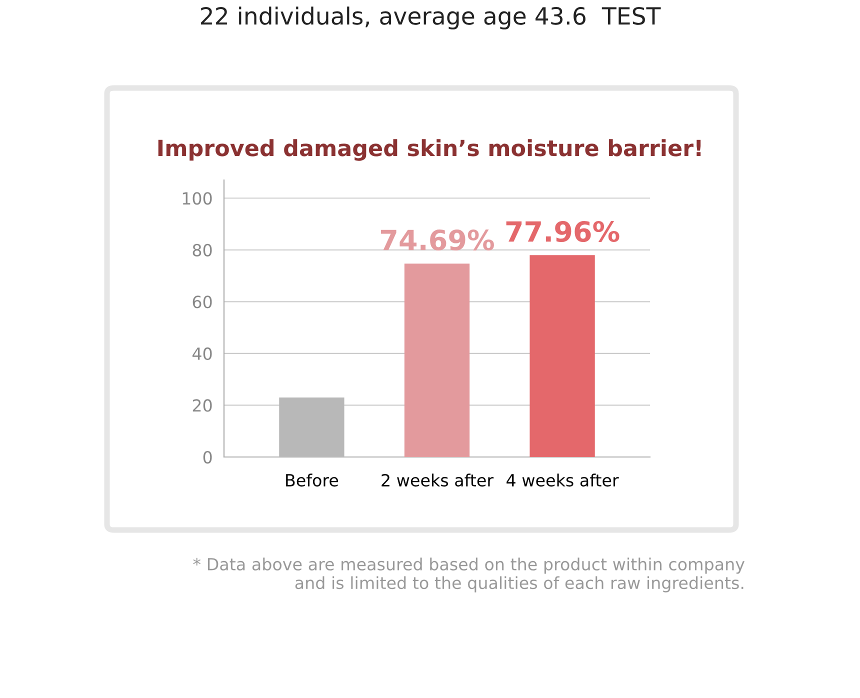 The width and height of the screenshot is (860, 698). Describe the element at coordinates (429, 150) in the screenshot. I see `chart-subtitle: Improved damaged skin’s moisture barrier!` at that location.